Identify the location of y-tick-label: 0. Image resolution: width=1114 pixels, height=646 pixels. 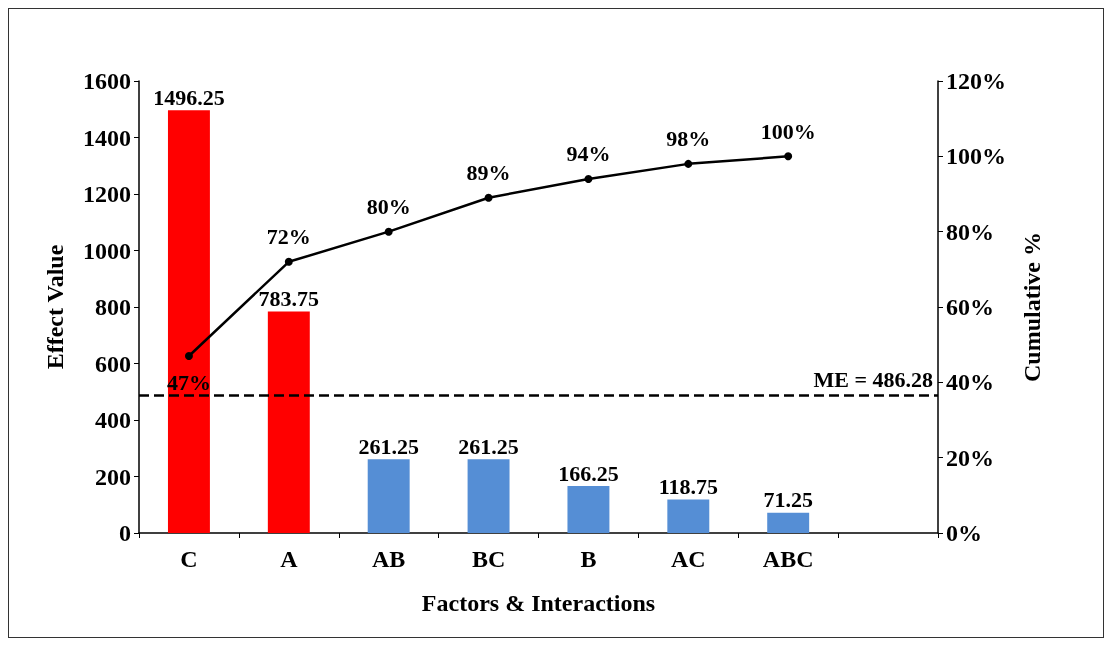
(125, 533).